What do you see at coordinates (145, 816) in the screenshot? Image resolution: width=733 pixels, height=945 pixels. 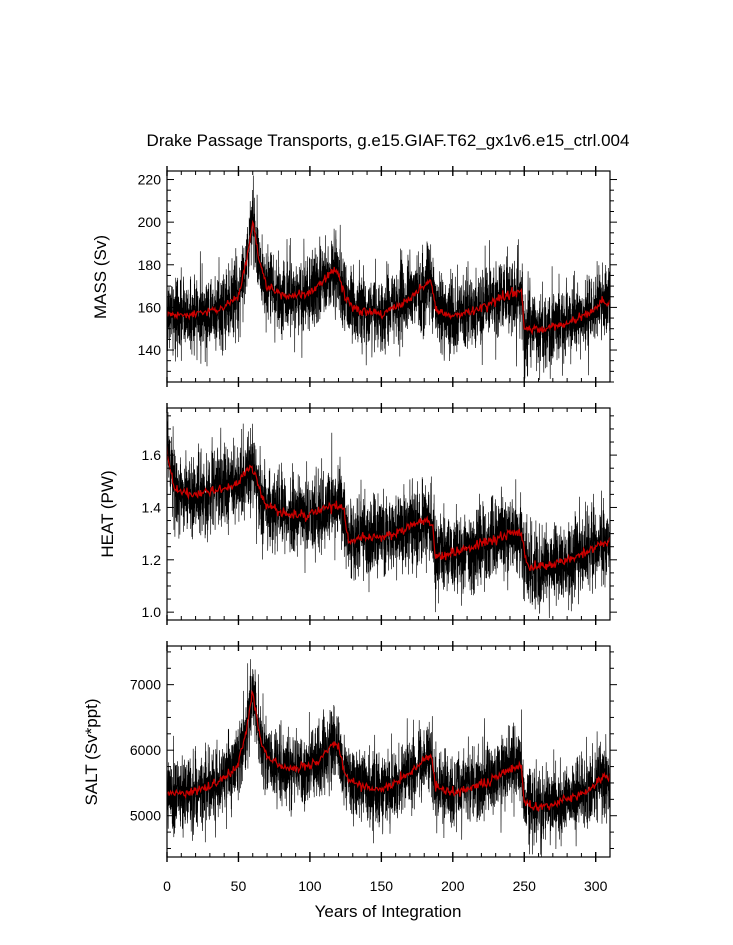 I see `salt-y-tick-label: 5000` at bounding box center [145, 816].